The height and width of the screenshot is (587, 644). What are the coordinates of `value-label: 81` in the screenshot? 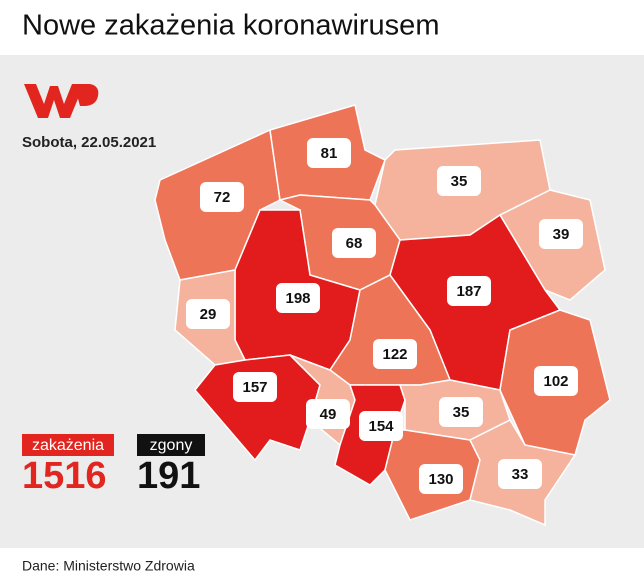 It's located at (329, 153).